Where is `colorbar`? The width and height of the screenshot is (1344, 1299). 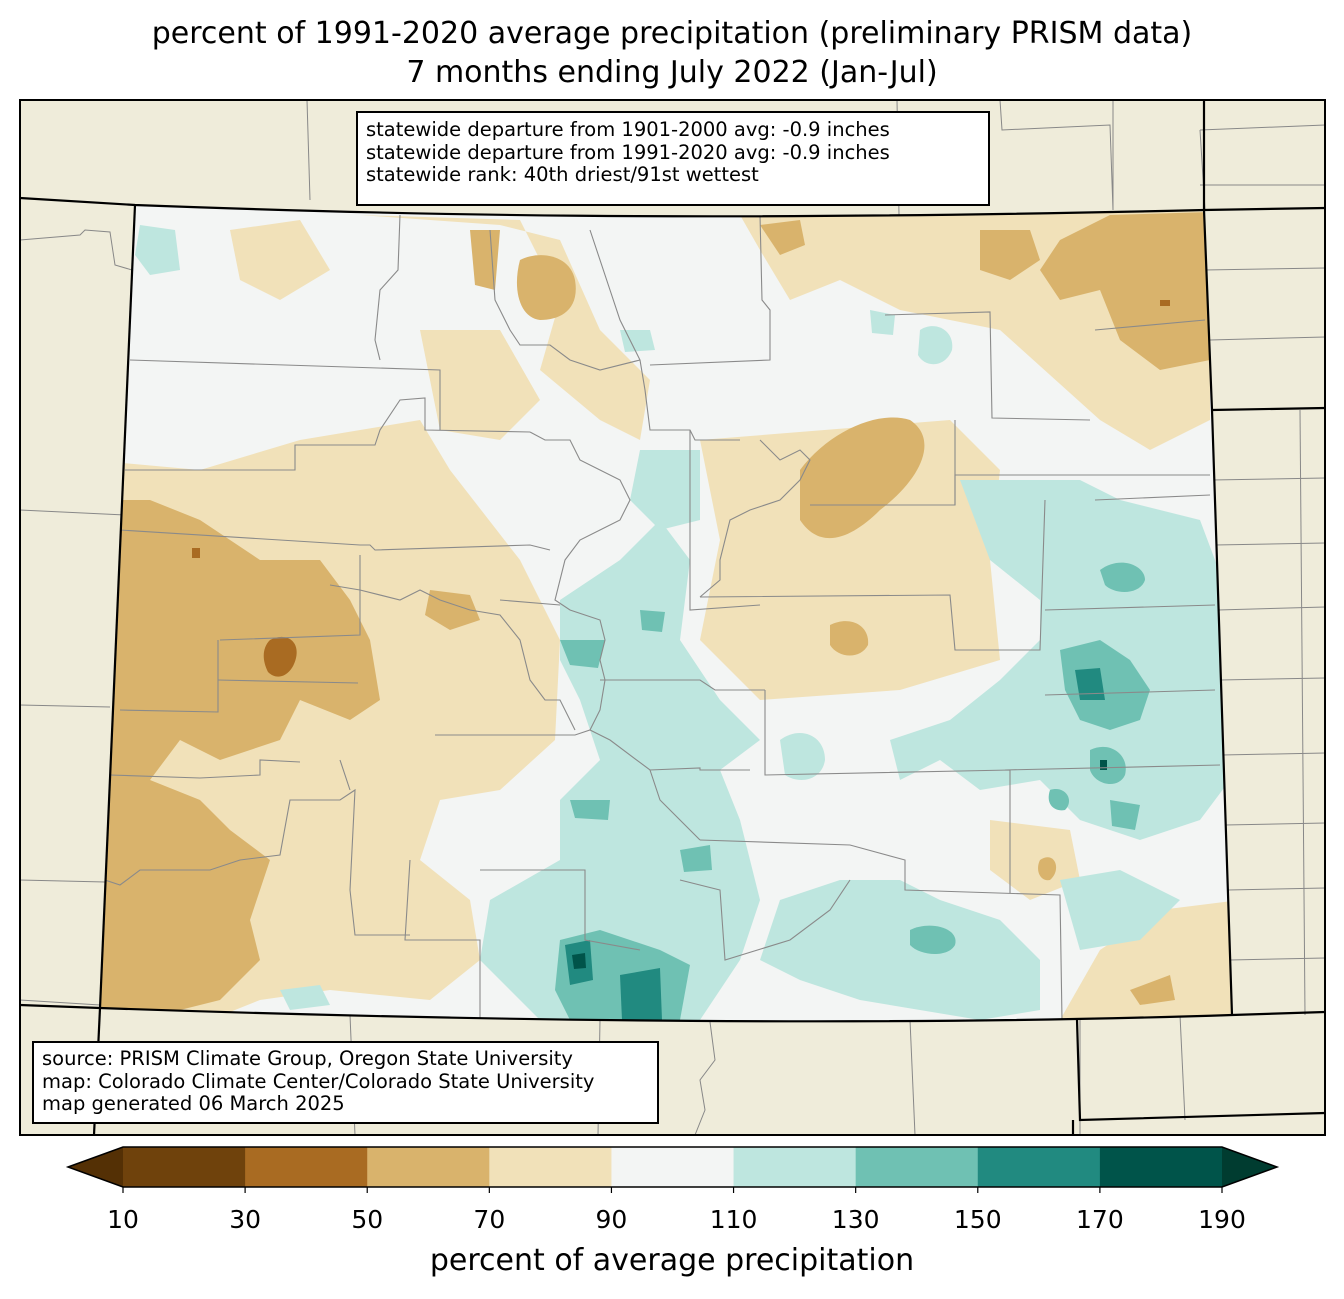 colorbar is located at coordinates (672, 1169).